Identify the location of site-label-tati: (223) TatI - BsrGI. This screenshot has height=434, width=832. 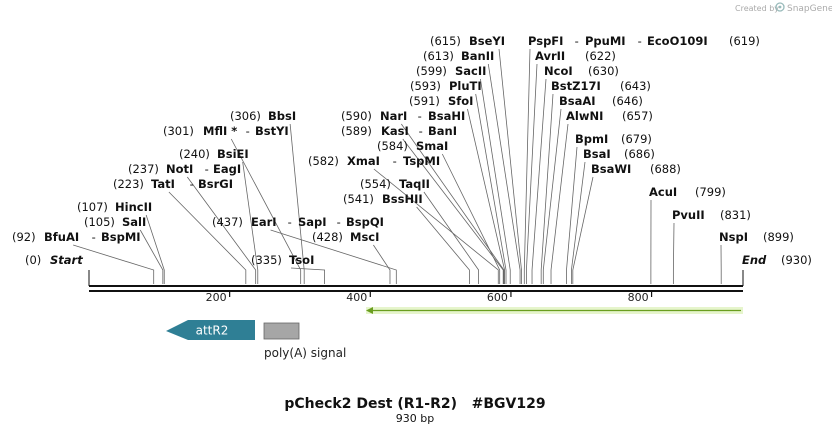
(173, 184).